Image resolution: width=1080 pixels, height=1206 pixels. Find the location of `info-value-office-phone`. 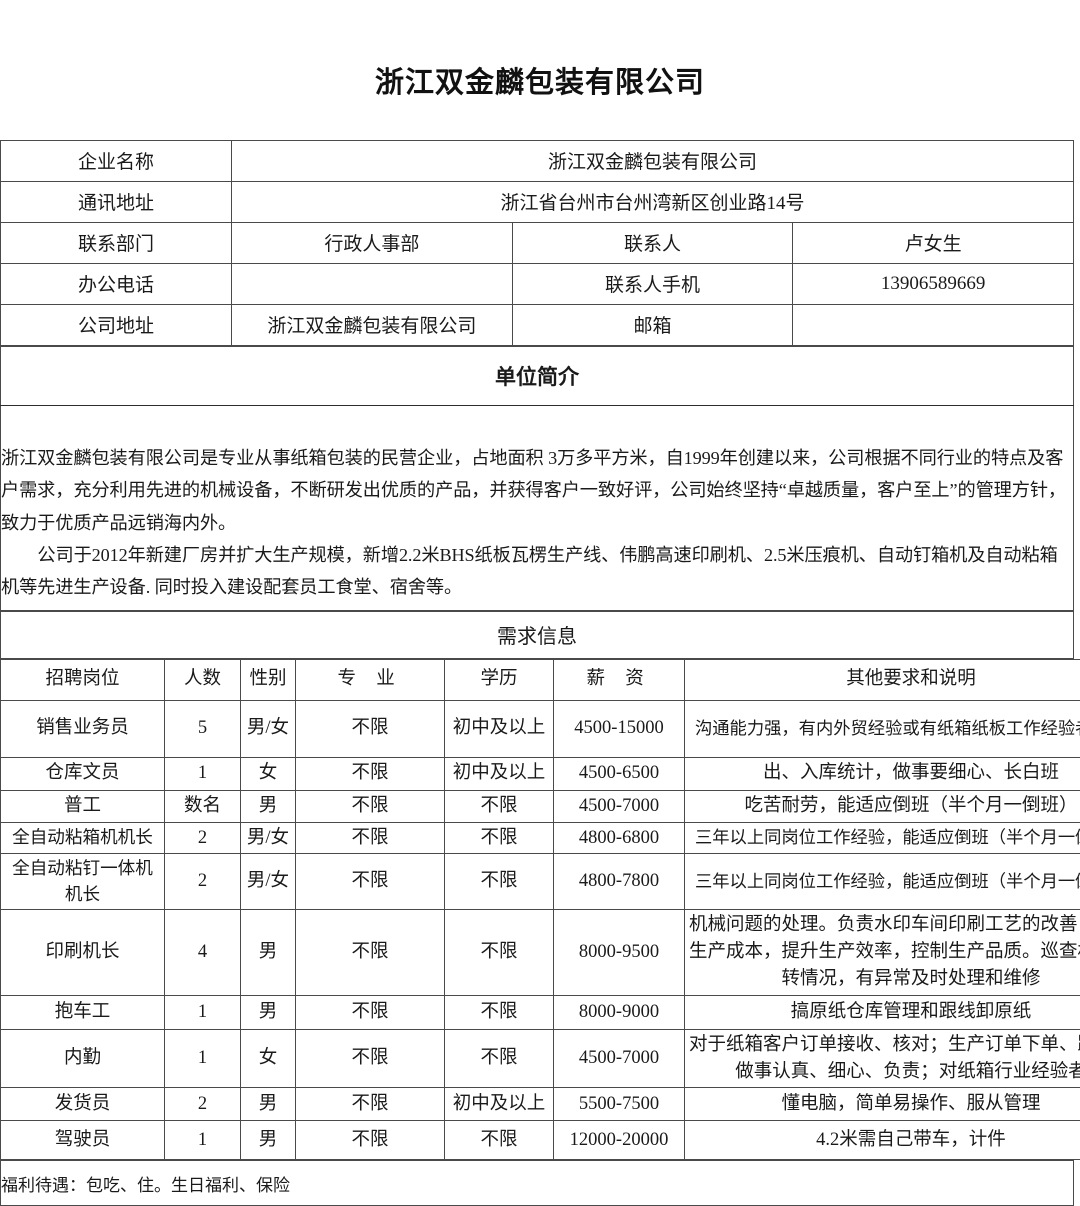

info-value-office-phone is located at coordinates (372, 283).